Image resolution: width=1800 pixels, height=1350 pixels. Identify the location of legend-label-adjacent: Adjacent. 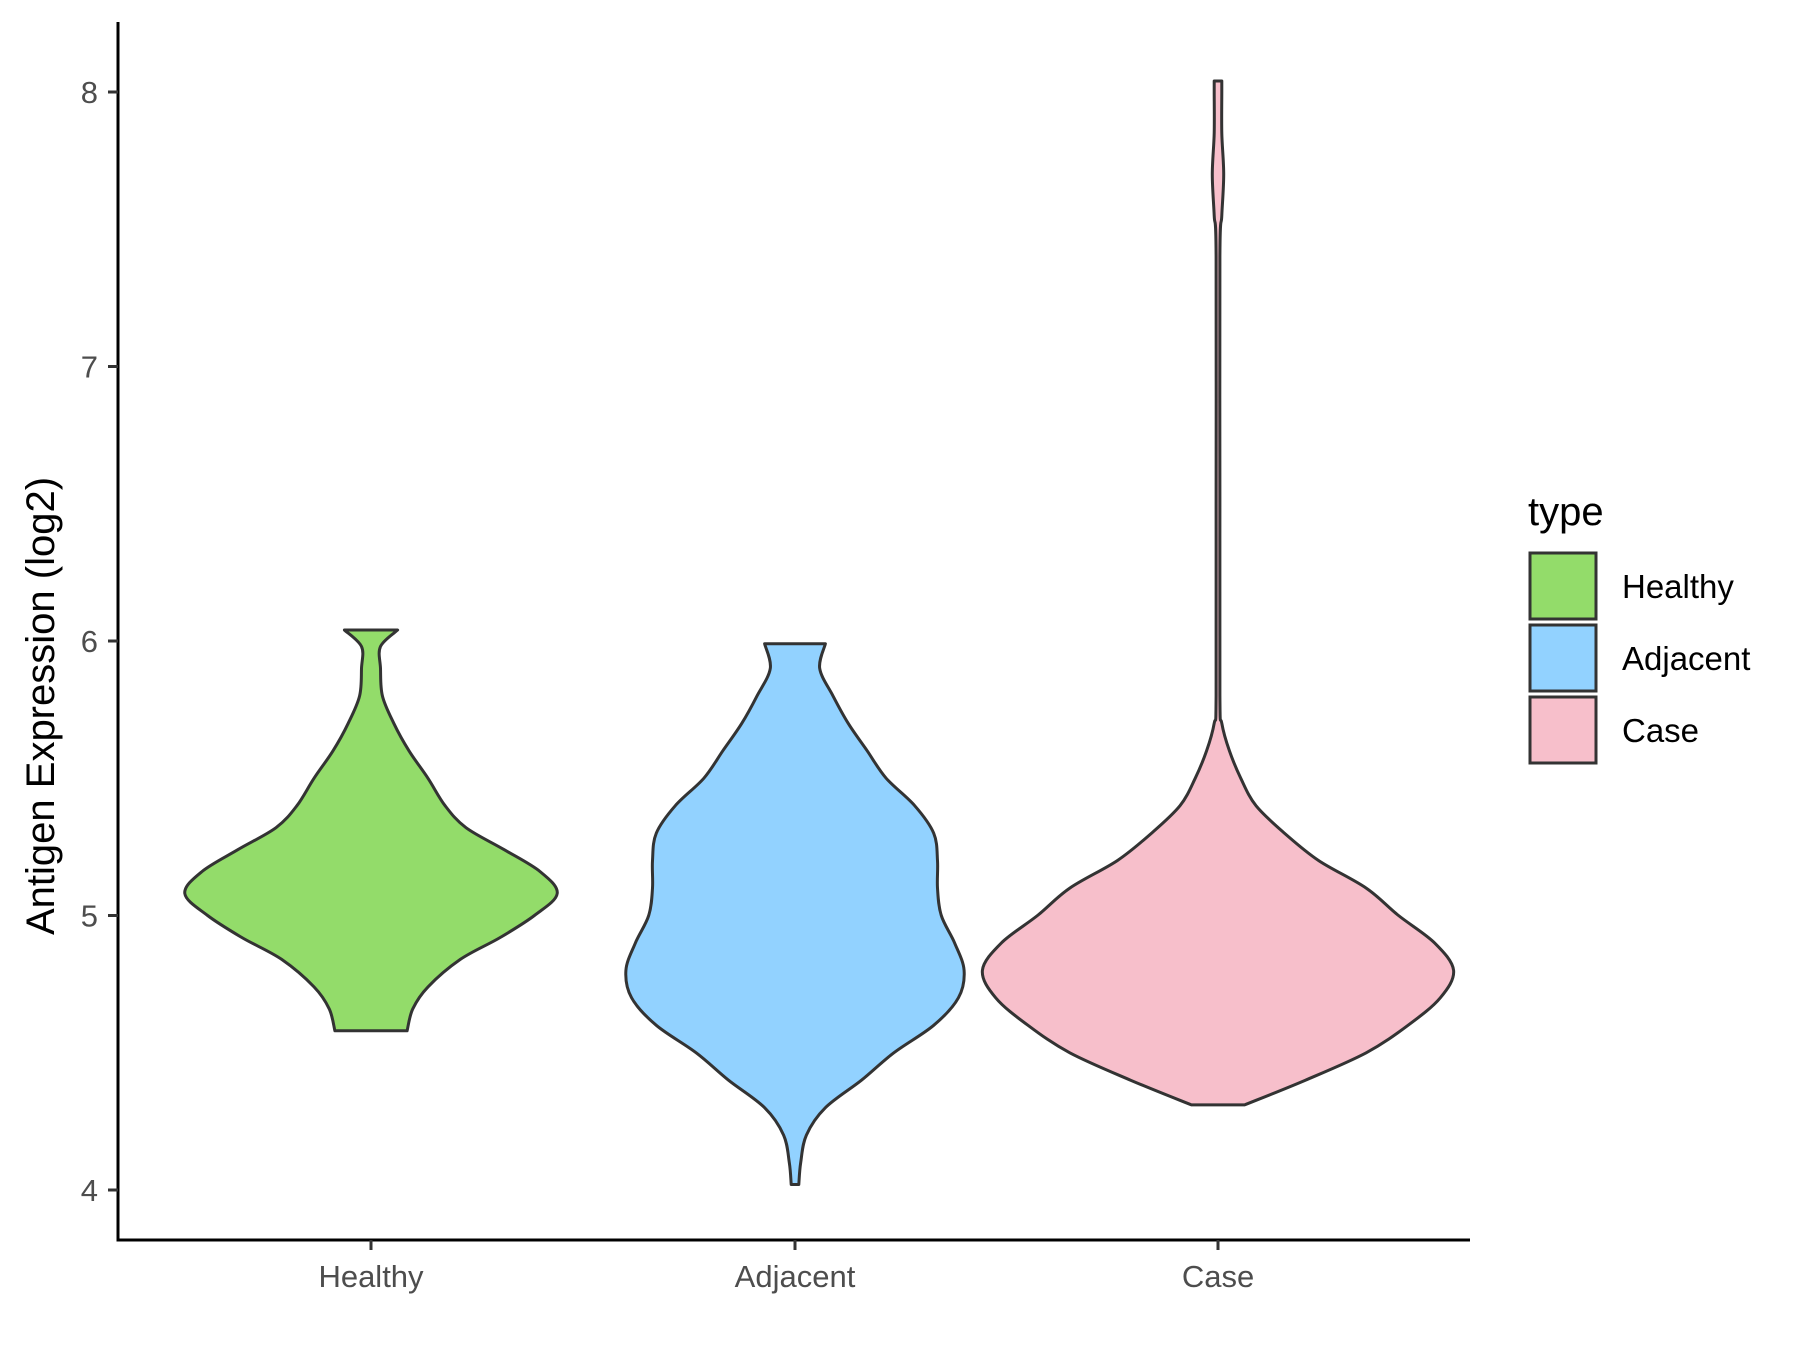
(1686, 658).